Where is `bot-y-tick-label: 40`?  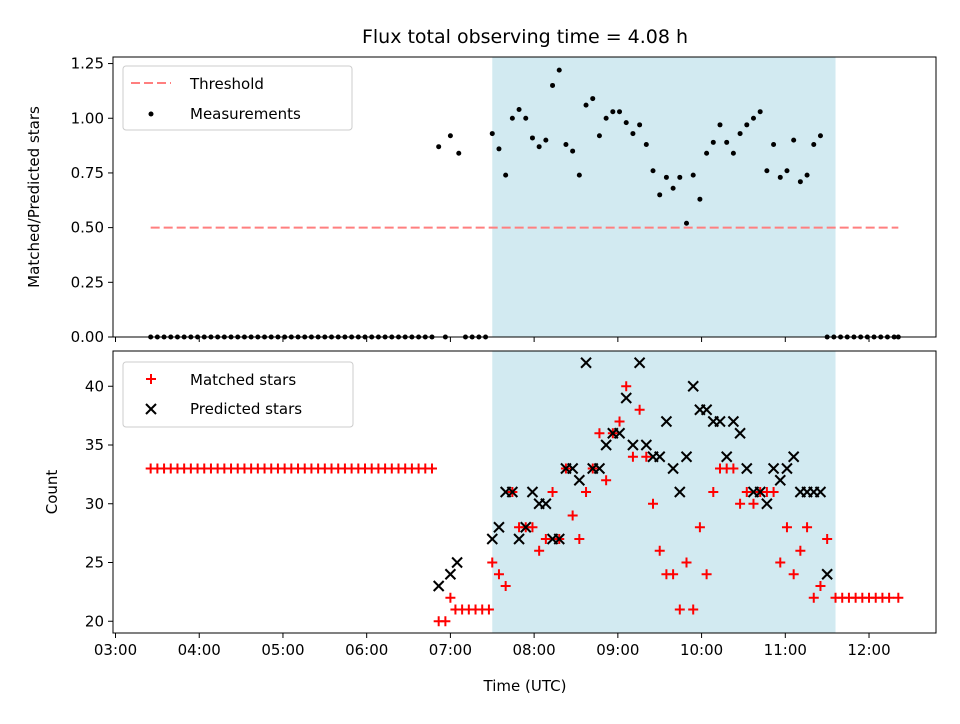
bot-y-tick-label: 40 is located at coordinates (94, 386).